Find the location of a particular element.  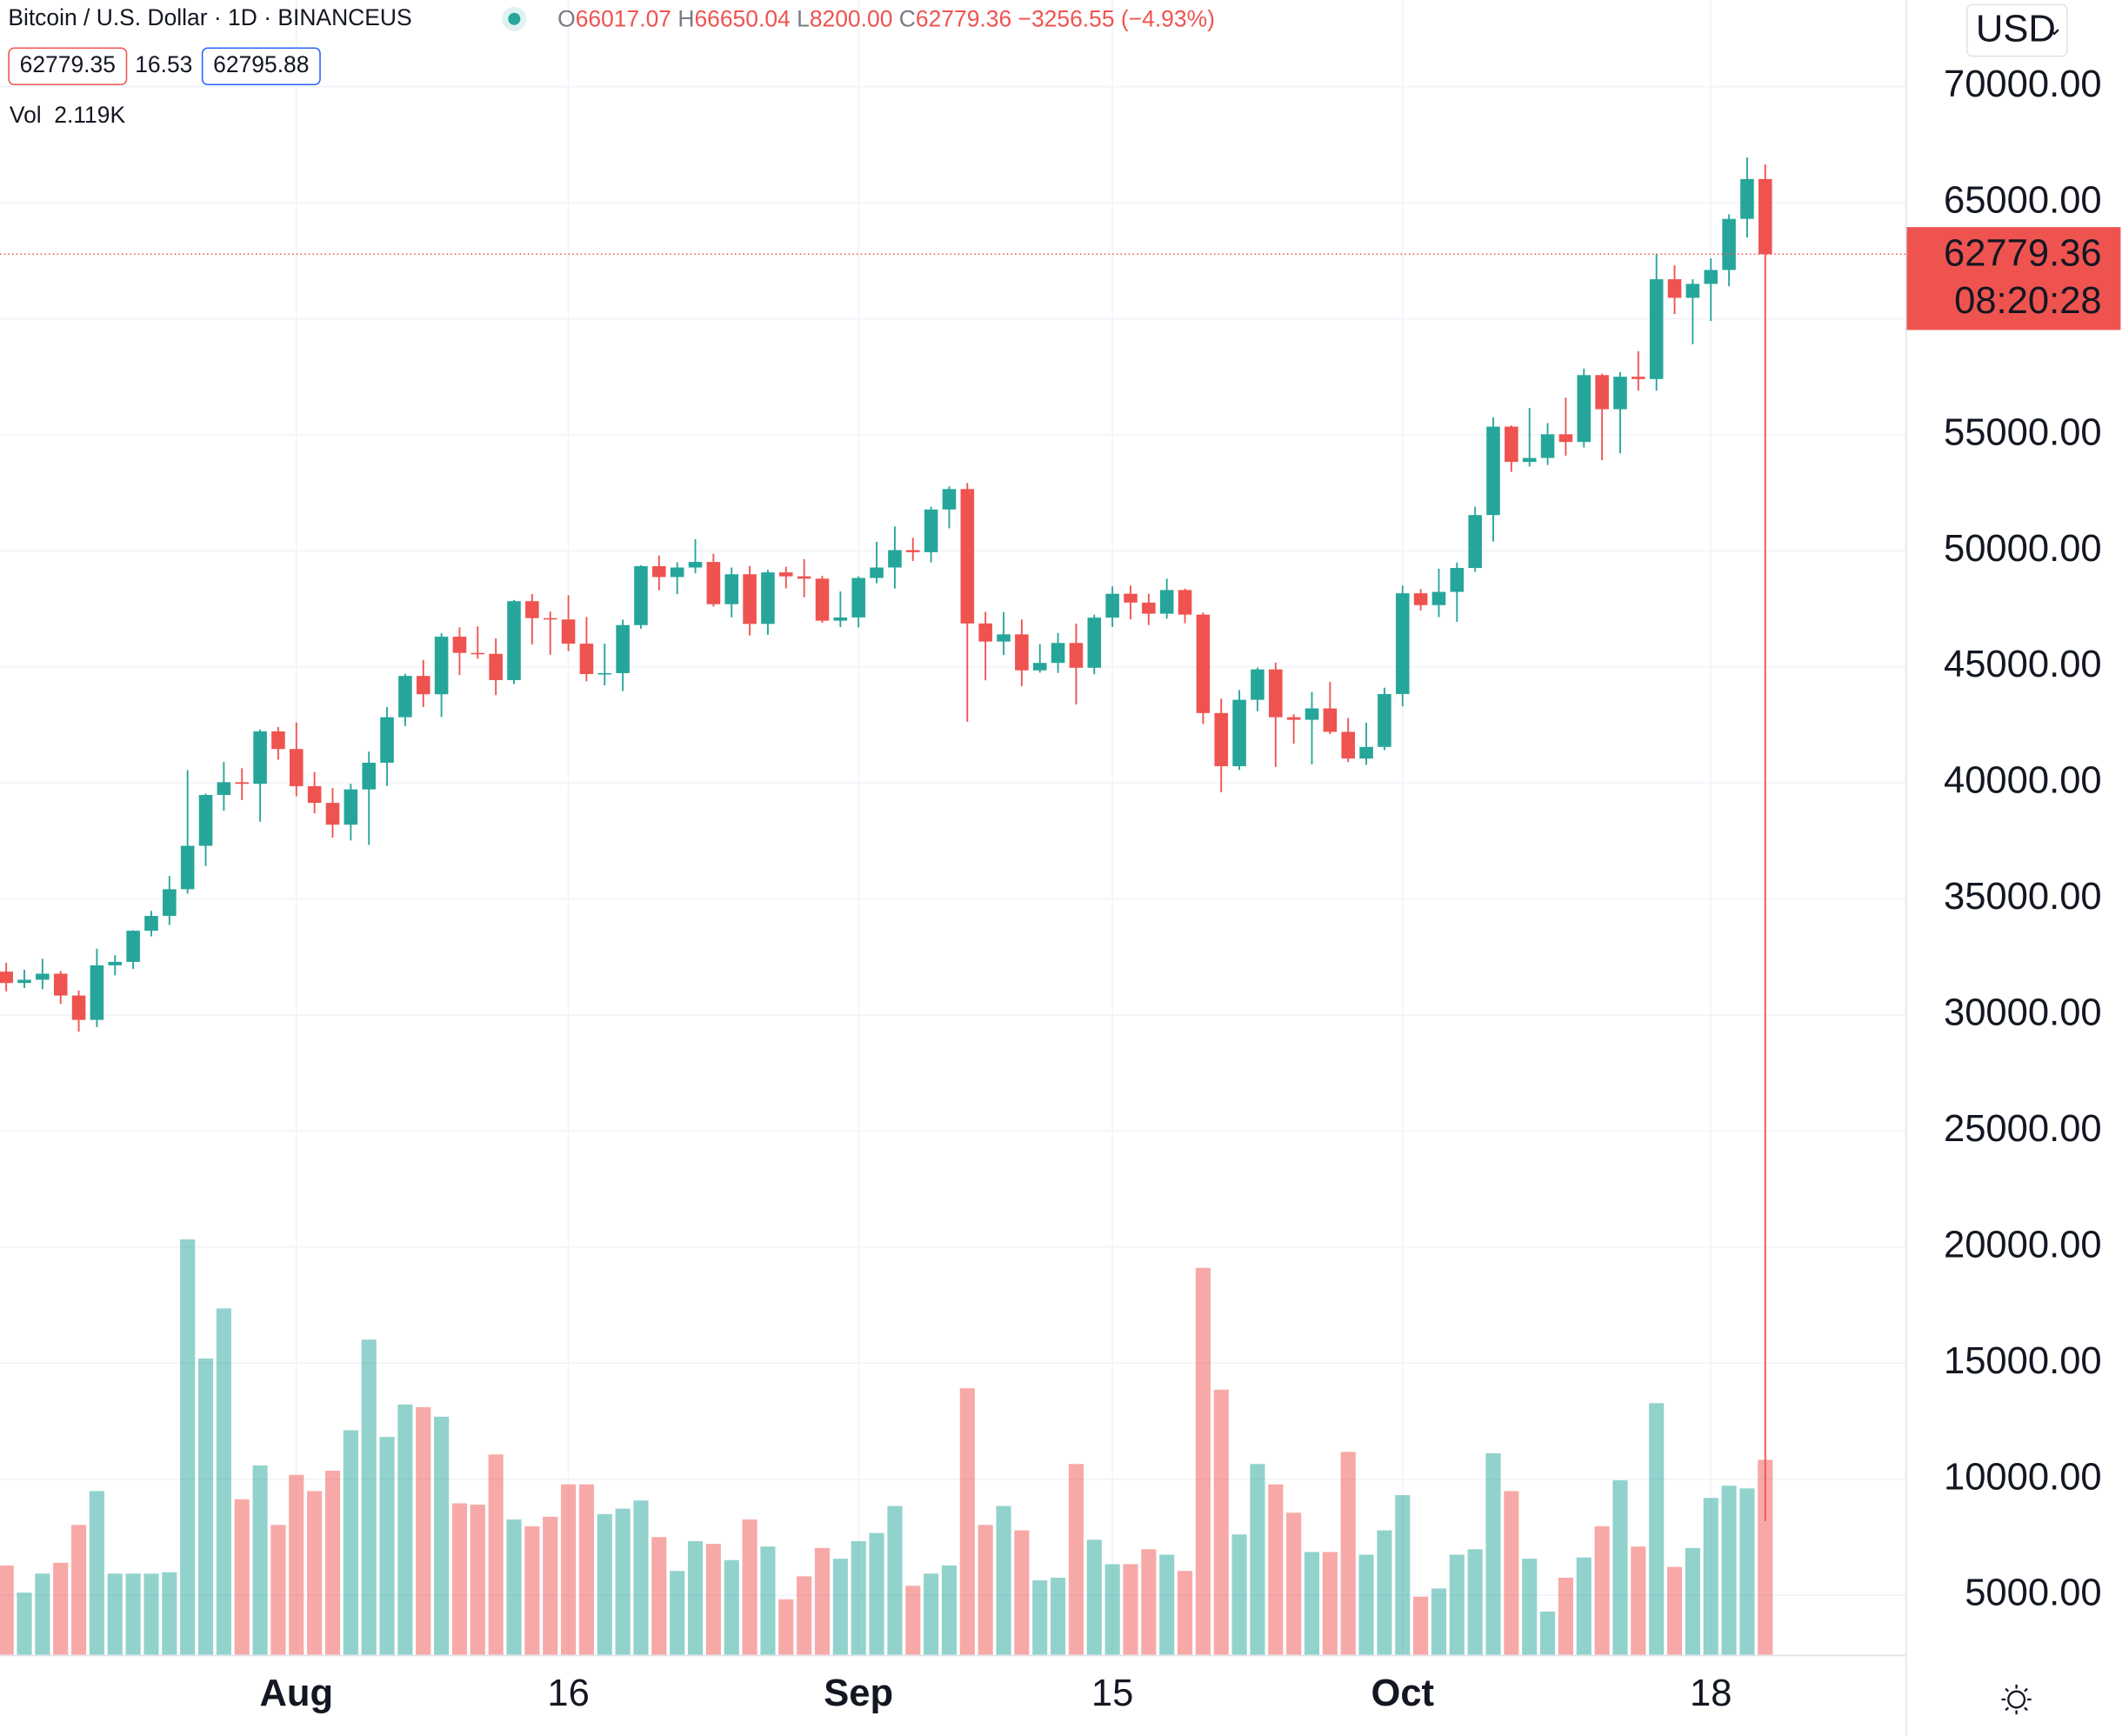

change: −3256.55 (−4.93%) is located at coordinates (1116, 18).